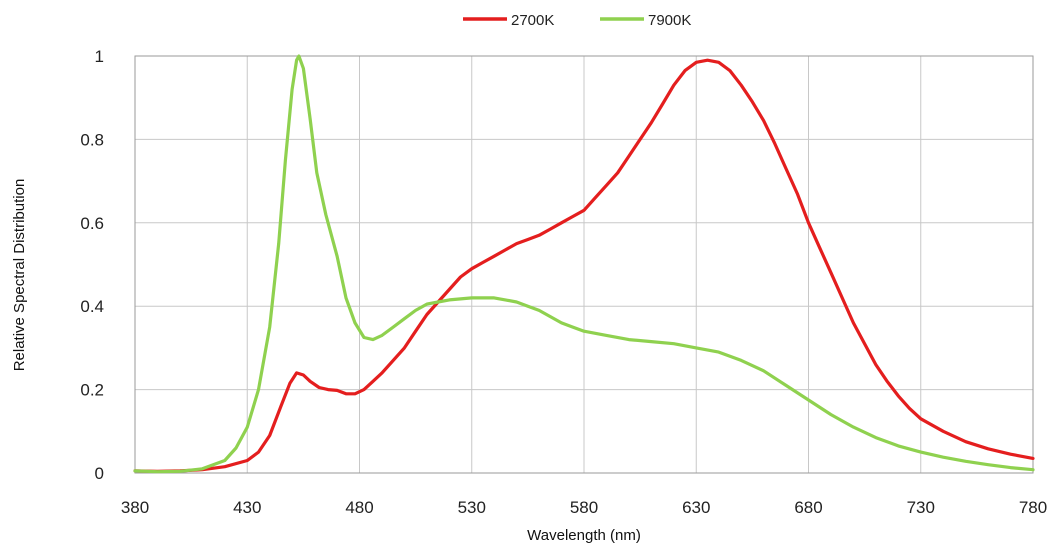 The image size is (1056, 550). Describe the element at coordinates (921, 507) in the screenshot. I see `x-tick-label: 730` at that location.